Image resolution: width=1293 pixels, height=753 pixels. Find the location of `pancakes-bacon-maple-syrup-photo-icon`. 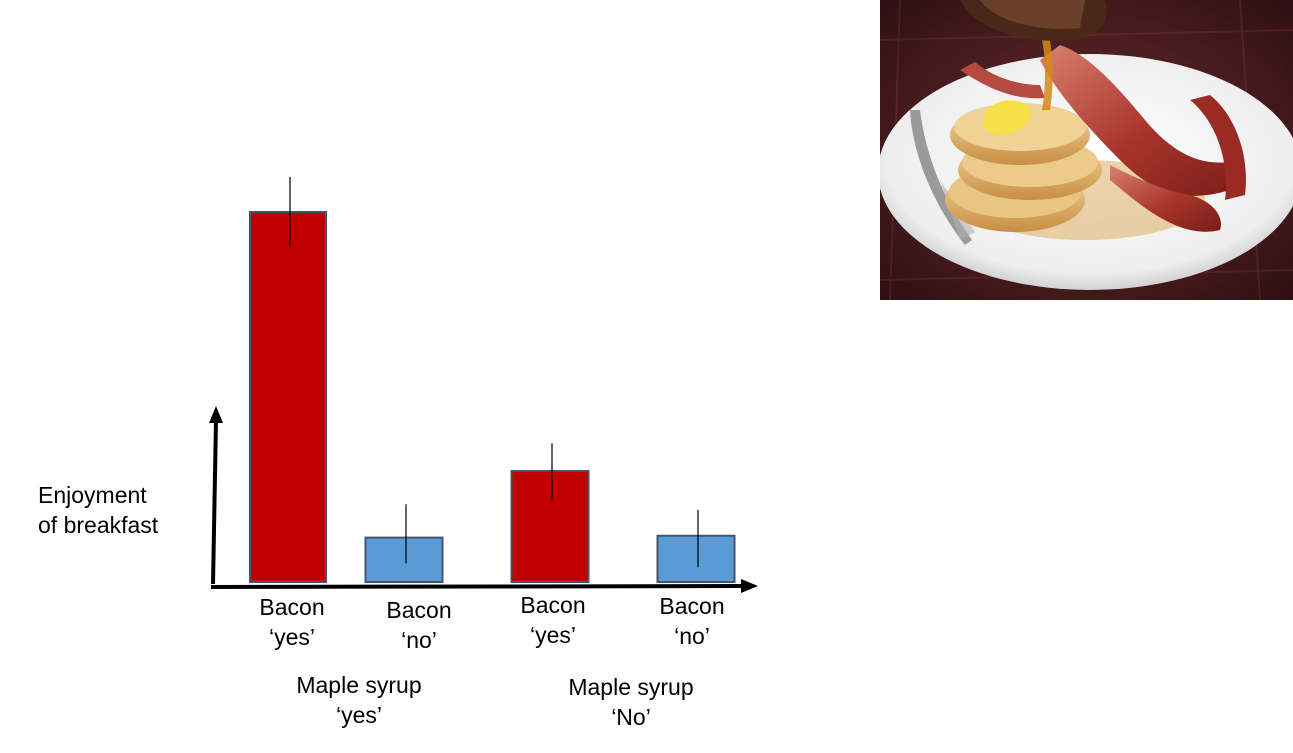

pancakes-bacon-maple-syrup-photo-icon is located at coordinates (1086, 150).